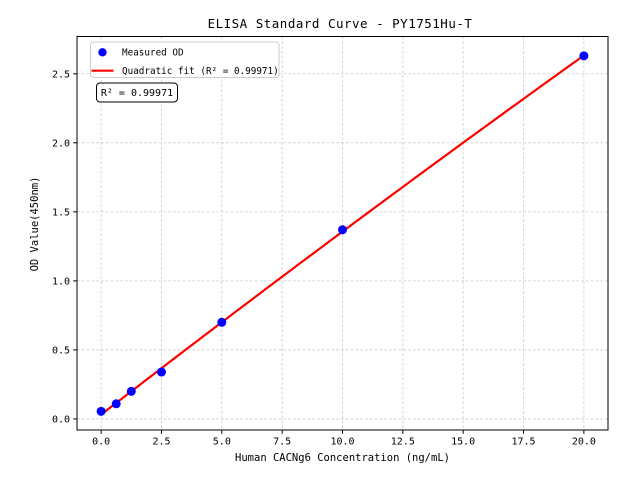 This screenshot has width=640, height=480. I want to click on r-squared-annotation: R² = 0.99971, so click(137, 92).